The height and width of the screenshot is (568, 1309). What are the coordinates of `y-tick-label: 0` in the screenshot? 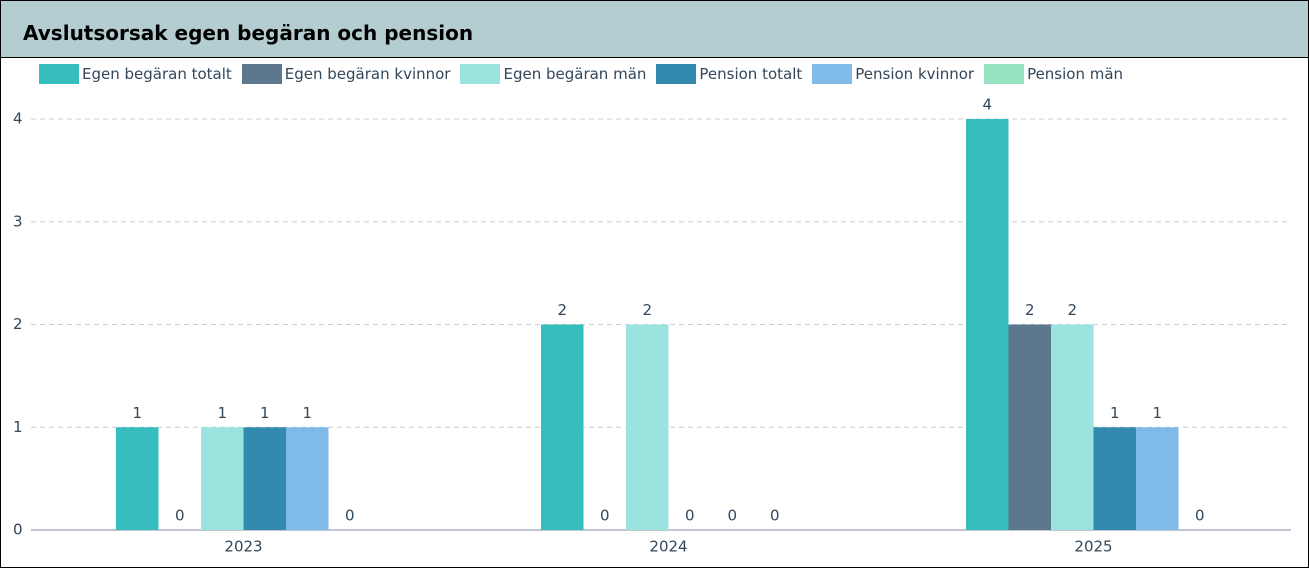 It's located at (18, 530).